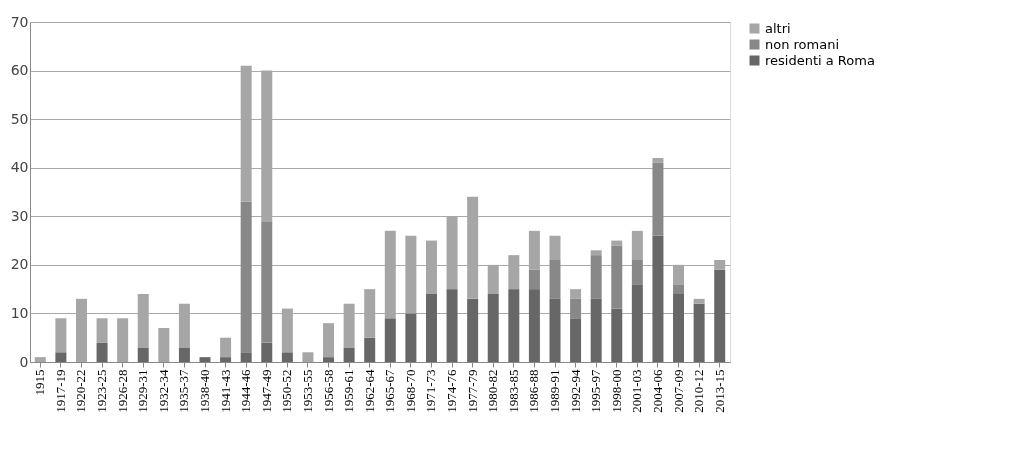  I want to click on x-tick-label: 1920-22, so click(81, 391).